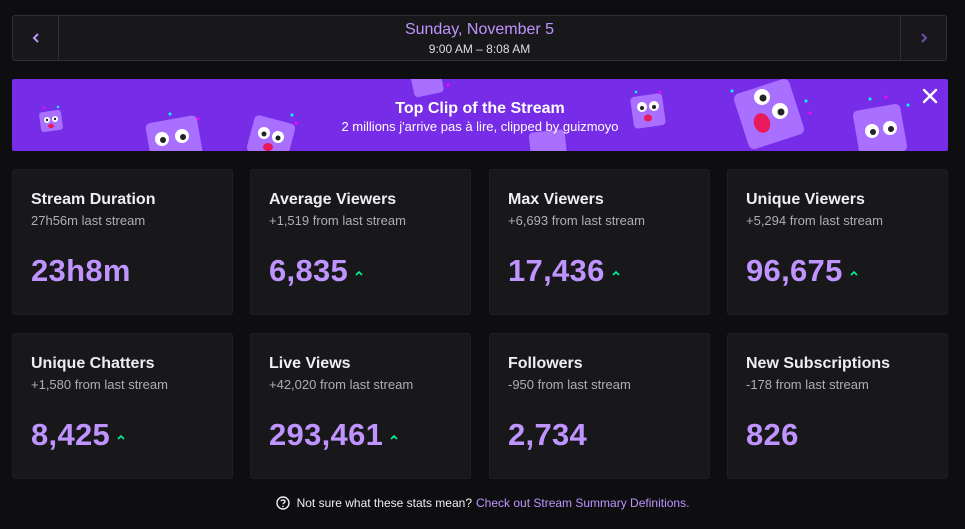 The height and width of the screenshot is (529, 965). What do you see at coordinates (794, 270) in the screenshot?
I see `stat-value: 96,675` at bounding box center [794, 270].